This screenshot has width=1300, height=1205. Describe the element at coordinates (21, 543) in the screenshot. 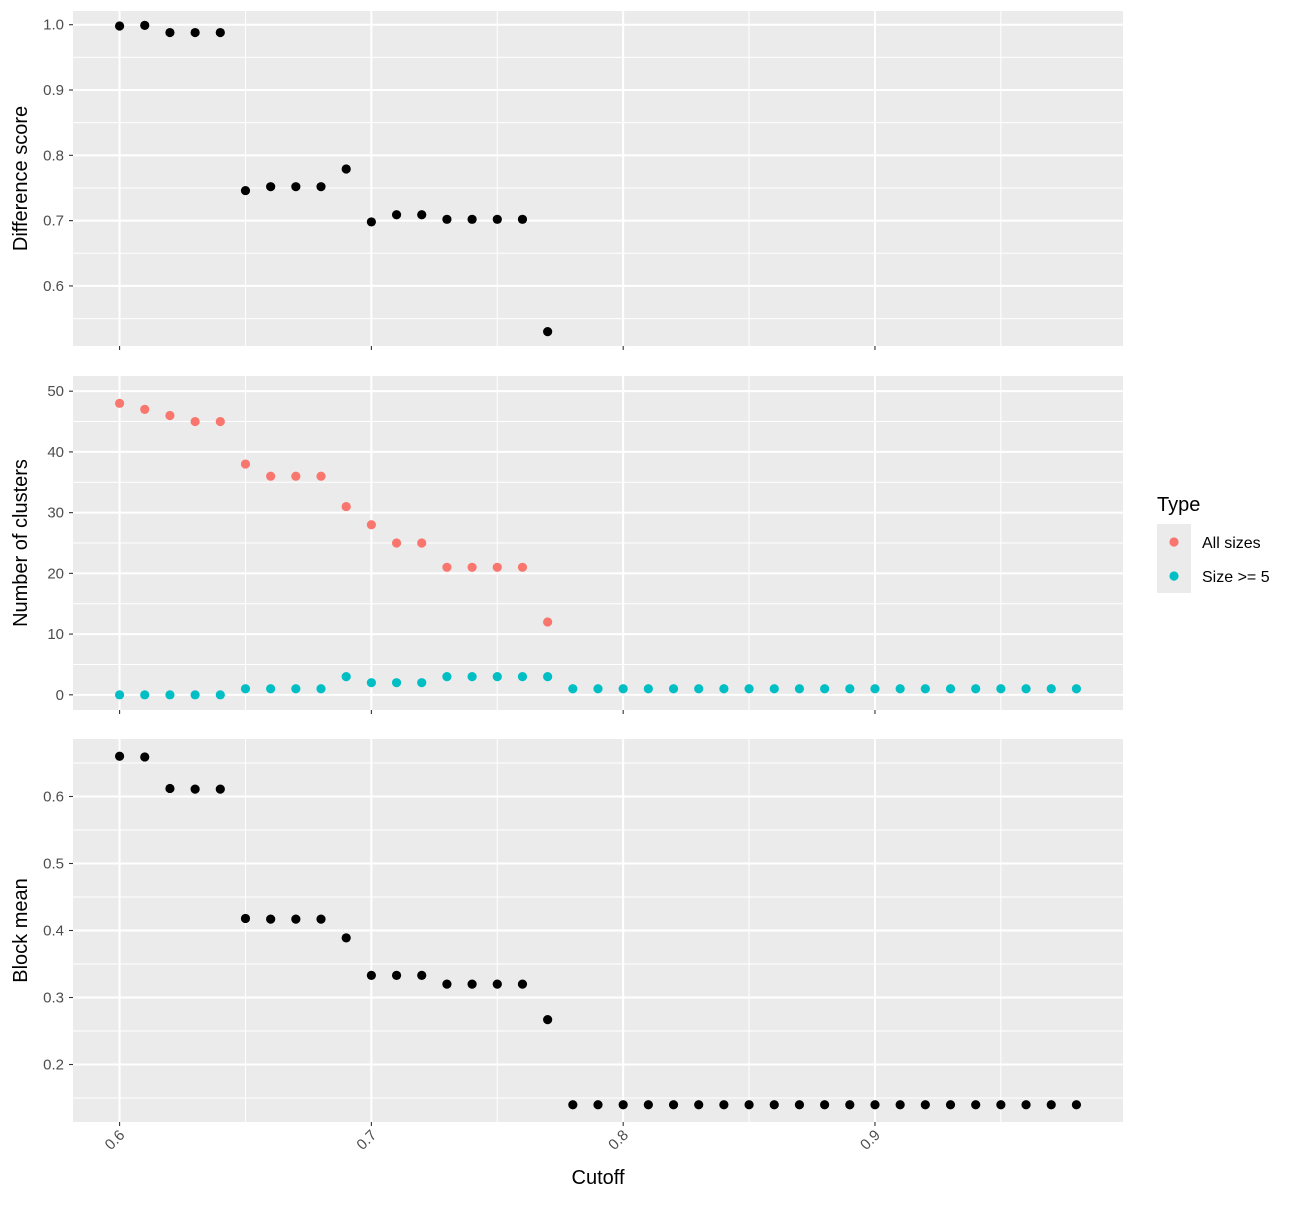

I see `y-axis-title: Number of clusters` at that location.